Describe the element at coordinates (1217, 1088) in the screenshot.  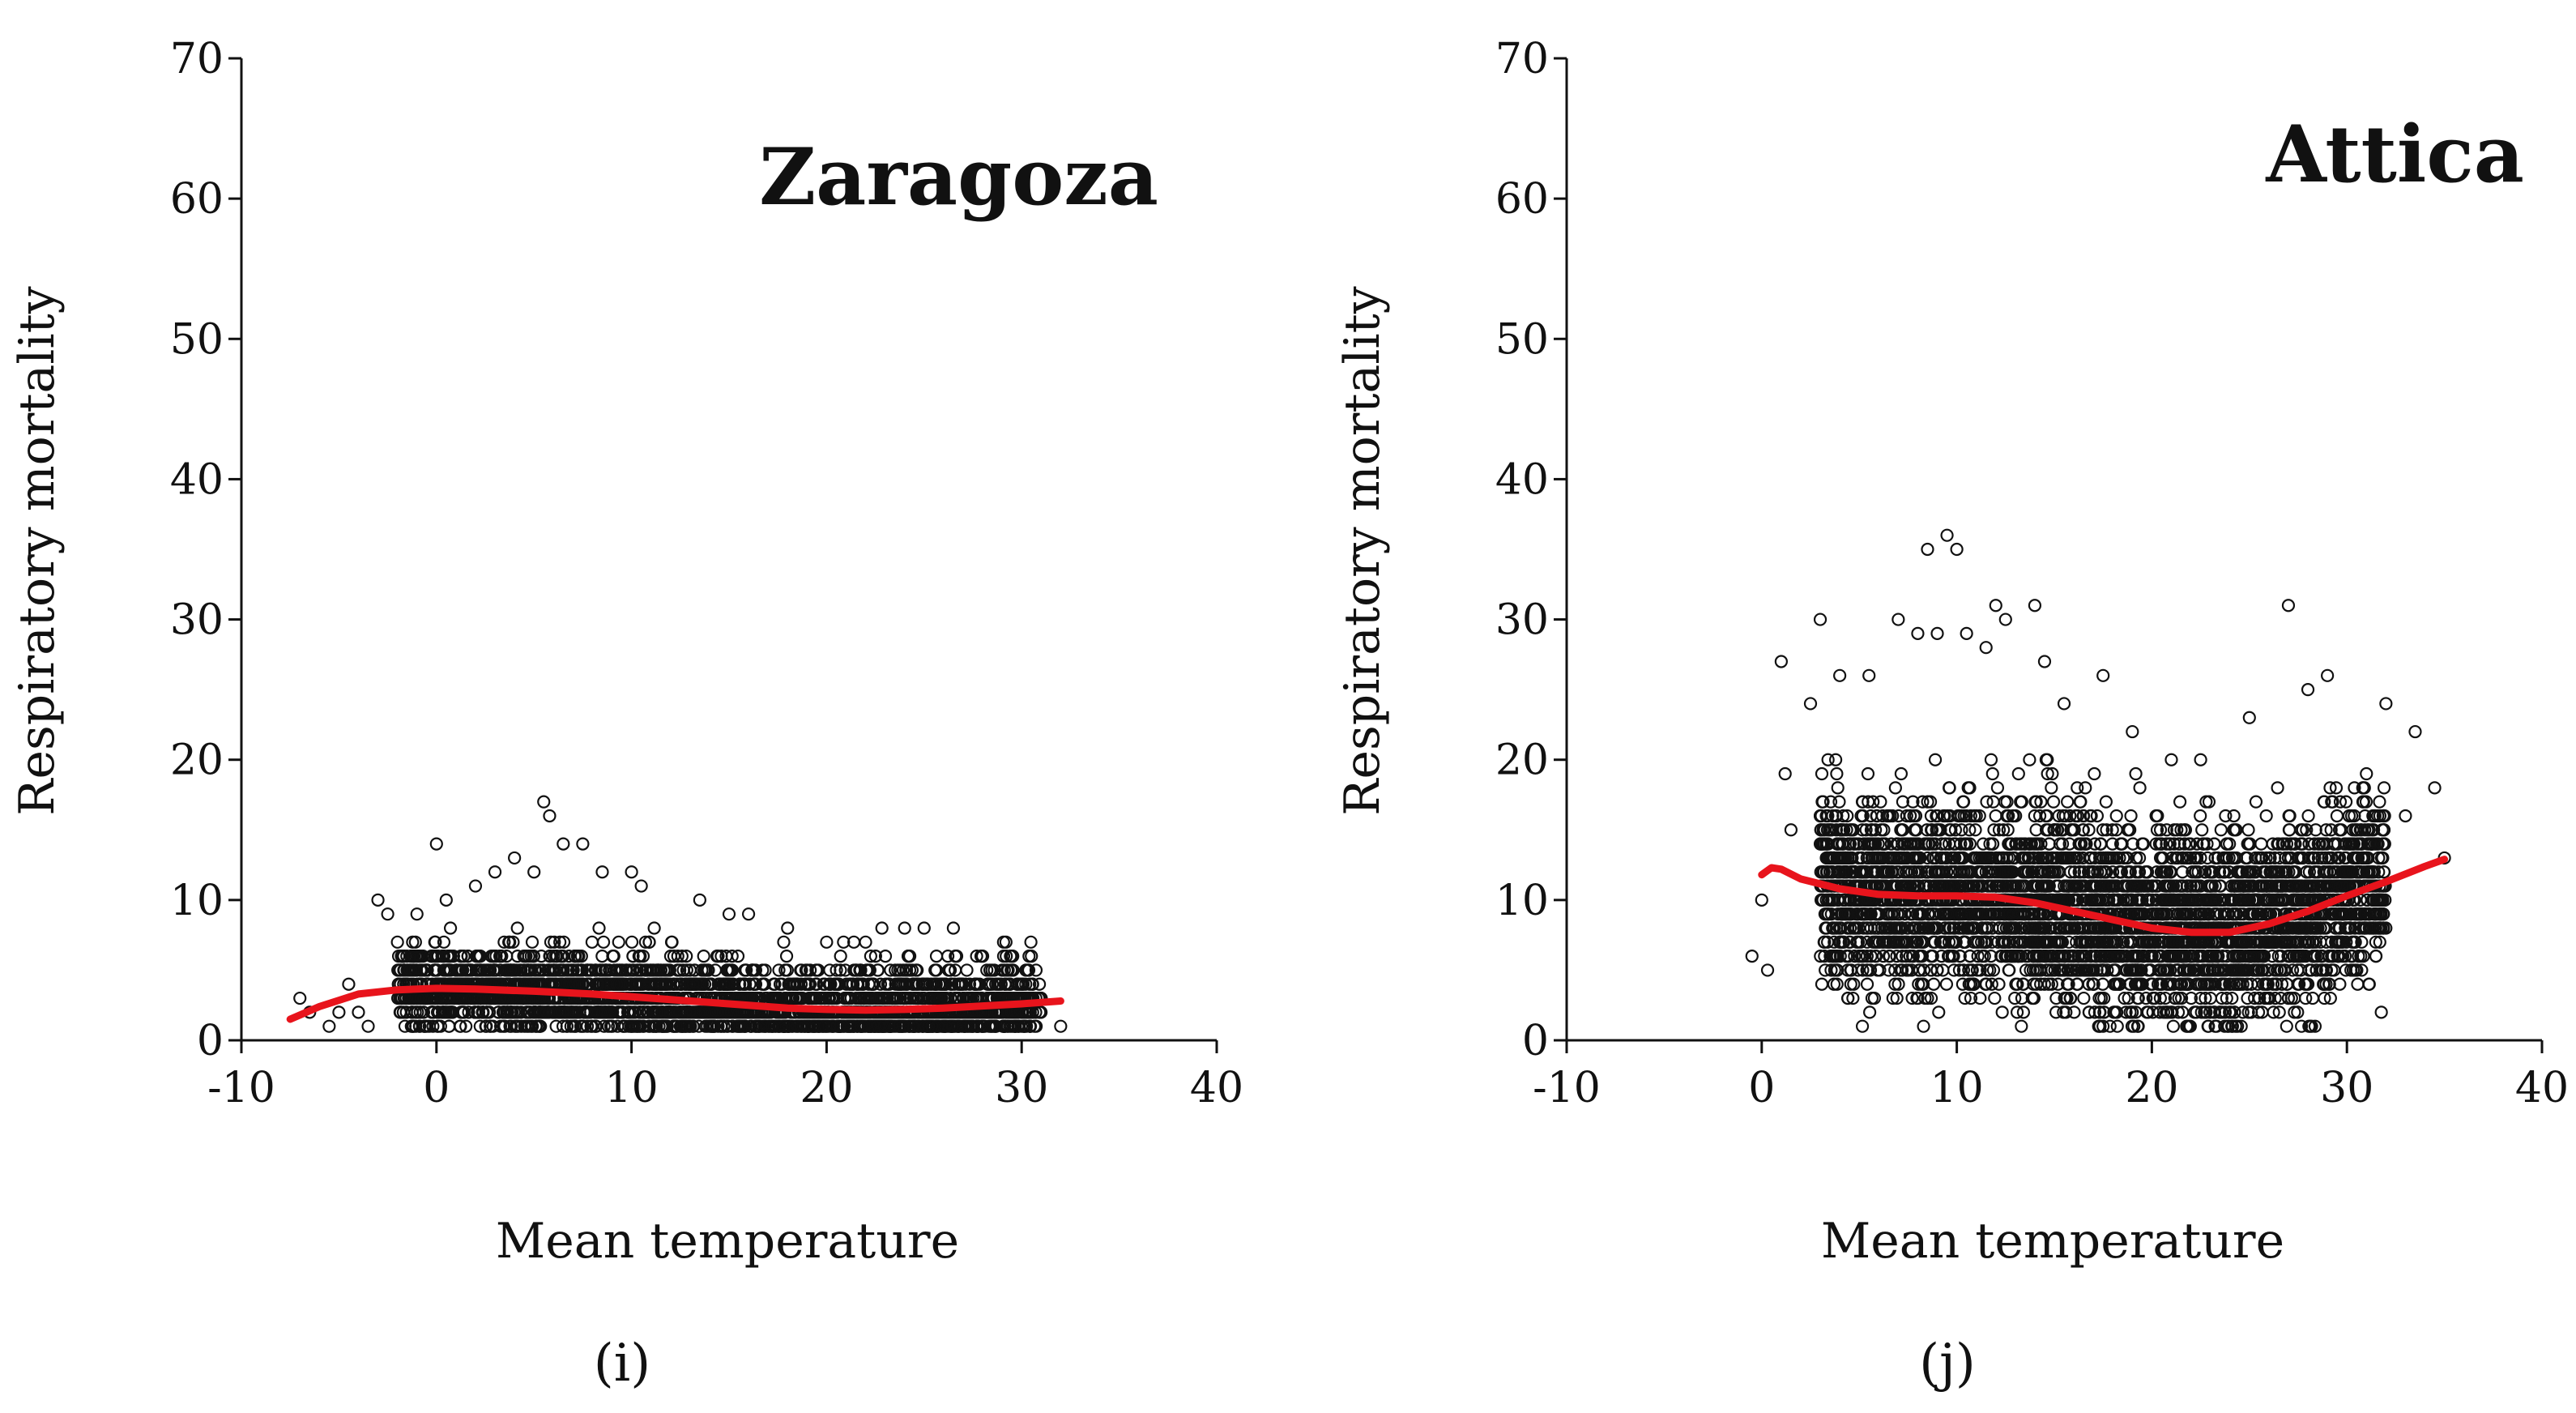
I see `x-tick-label: 40` at that location.